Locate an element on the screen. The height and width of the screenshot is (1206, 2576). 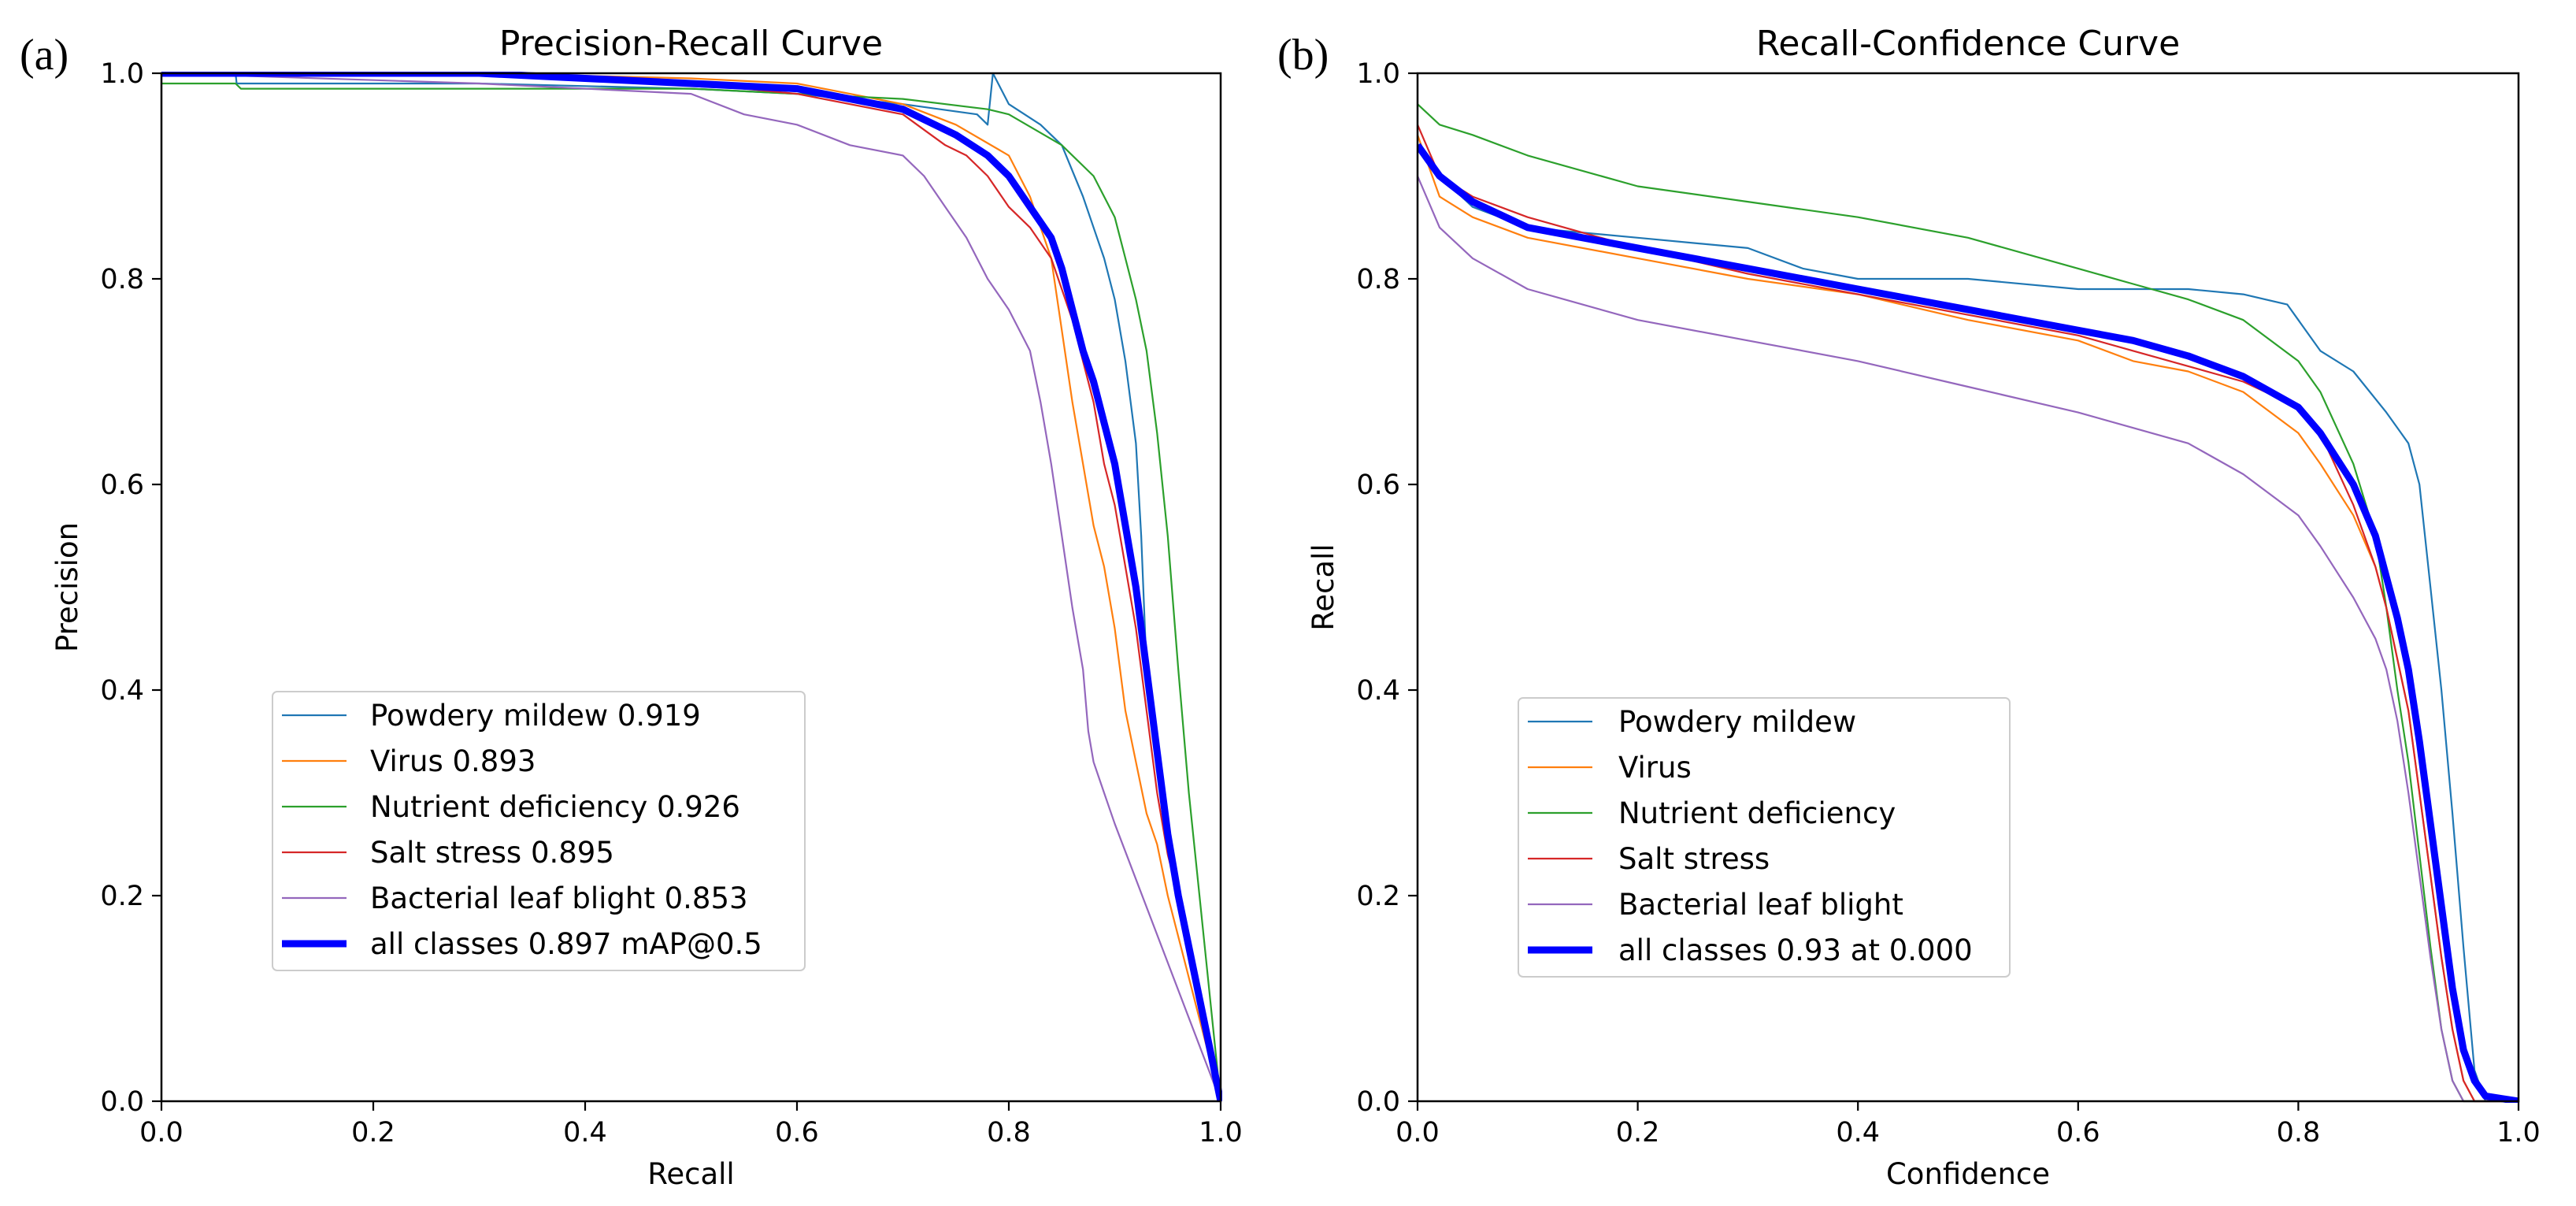
legend-entry-label: Virus 0.893 is located at coordinates (453, 761).